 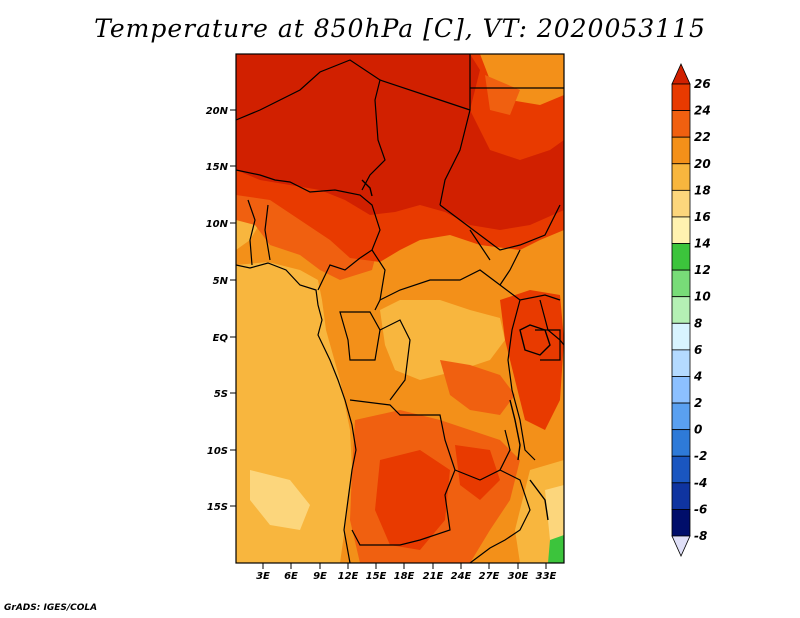 I want to click on lon-label: 15E, so click(x=376, y=576).